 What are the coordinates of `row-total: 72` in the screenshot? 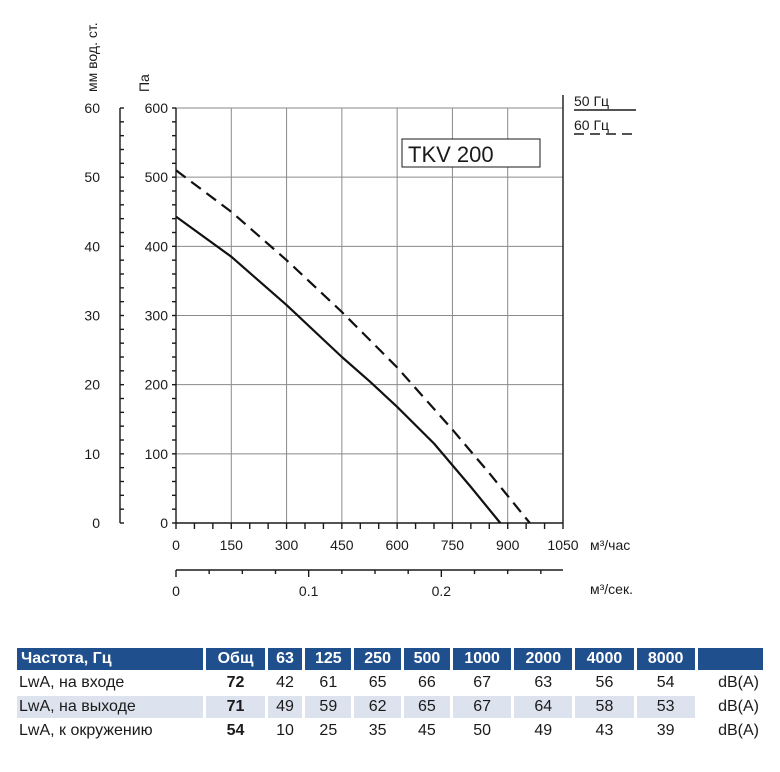 It's located at (235, 682).